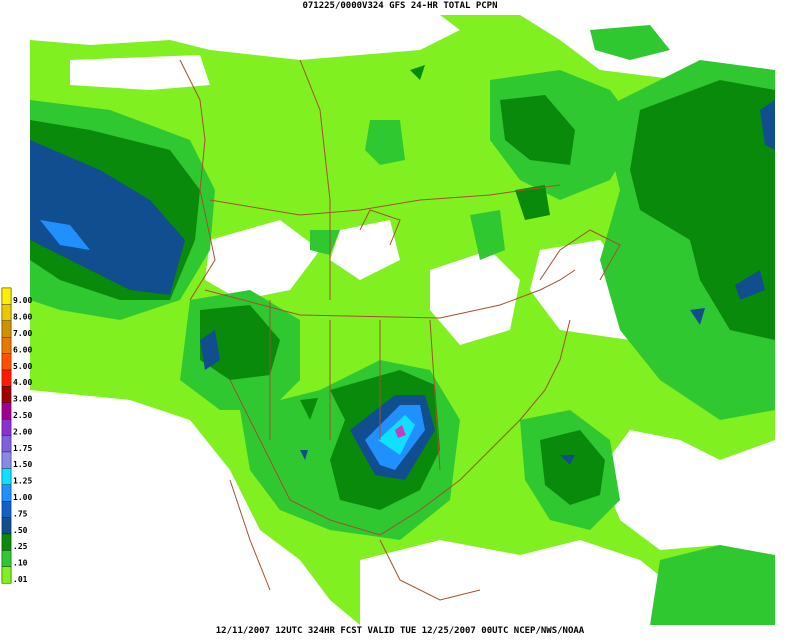  What do you see at coordinates (22, 415) in the screenshot?
I see `legend-label: 2.50` at bounding box center [22, 415].